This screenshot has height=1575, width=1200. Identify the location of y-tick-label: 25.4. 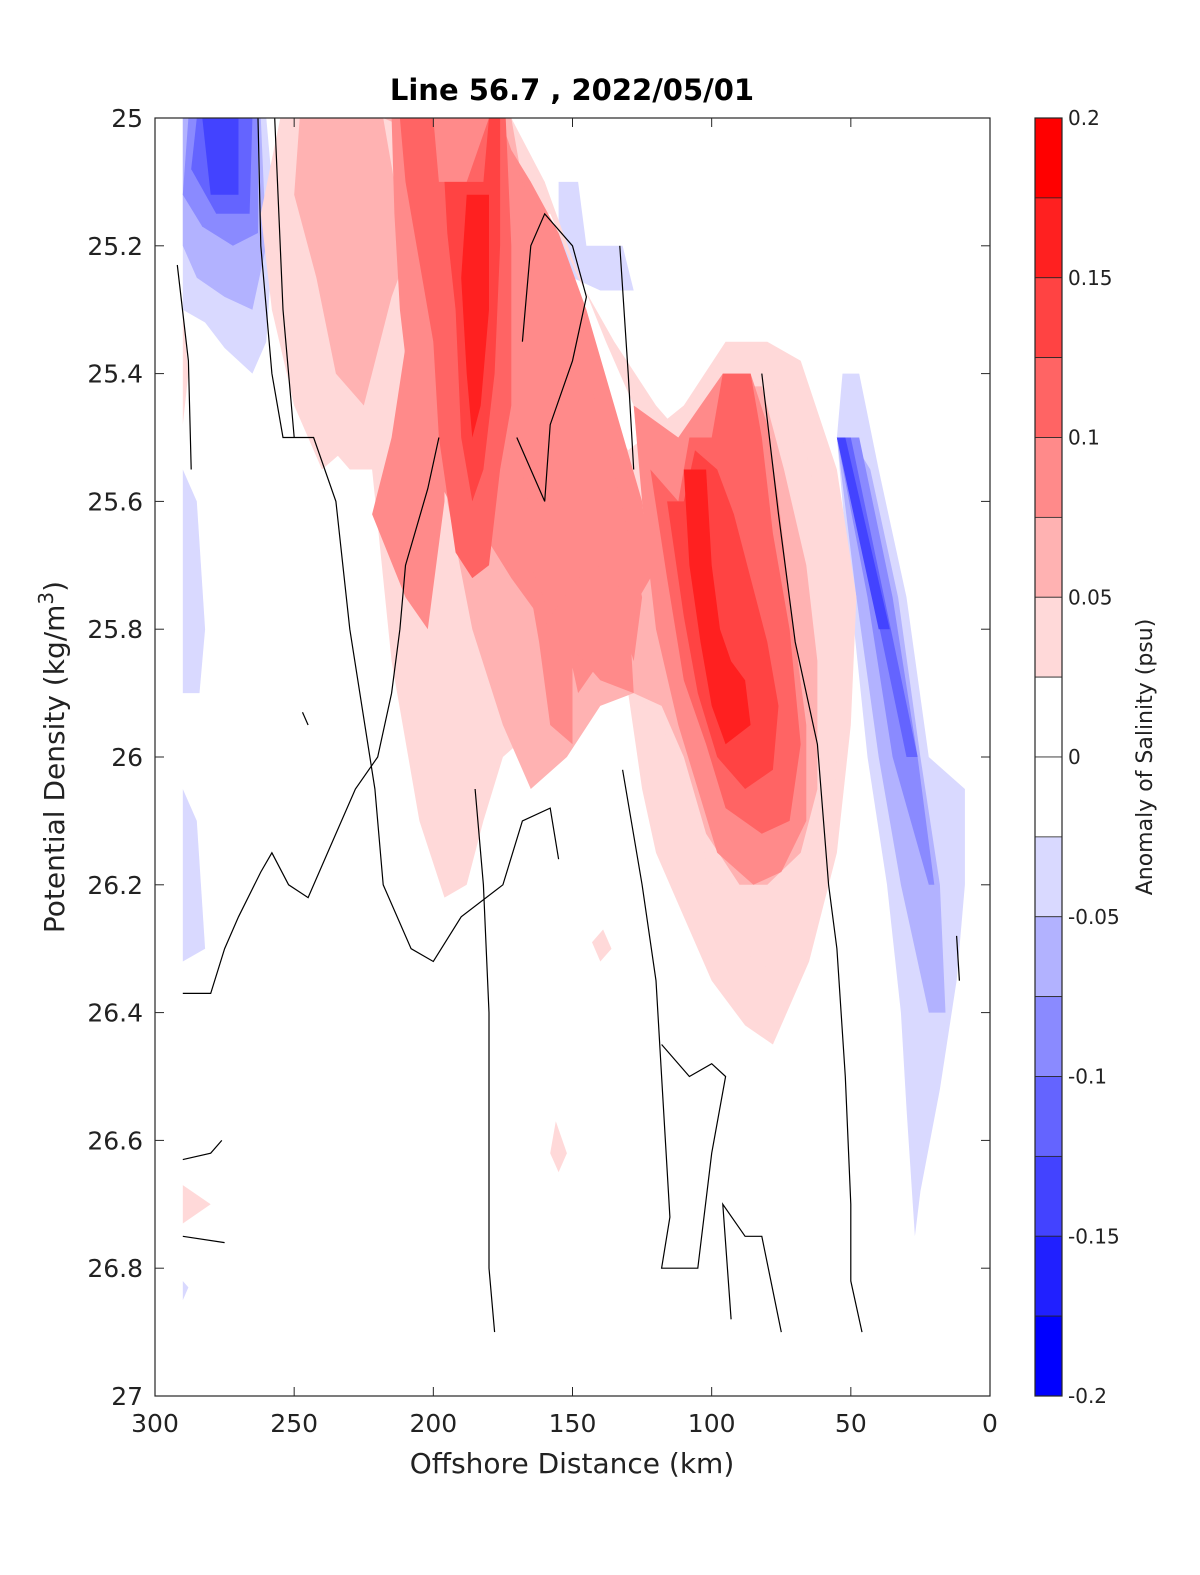
(115, 374).